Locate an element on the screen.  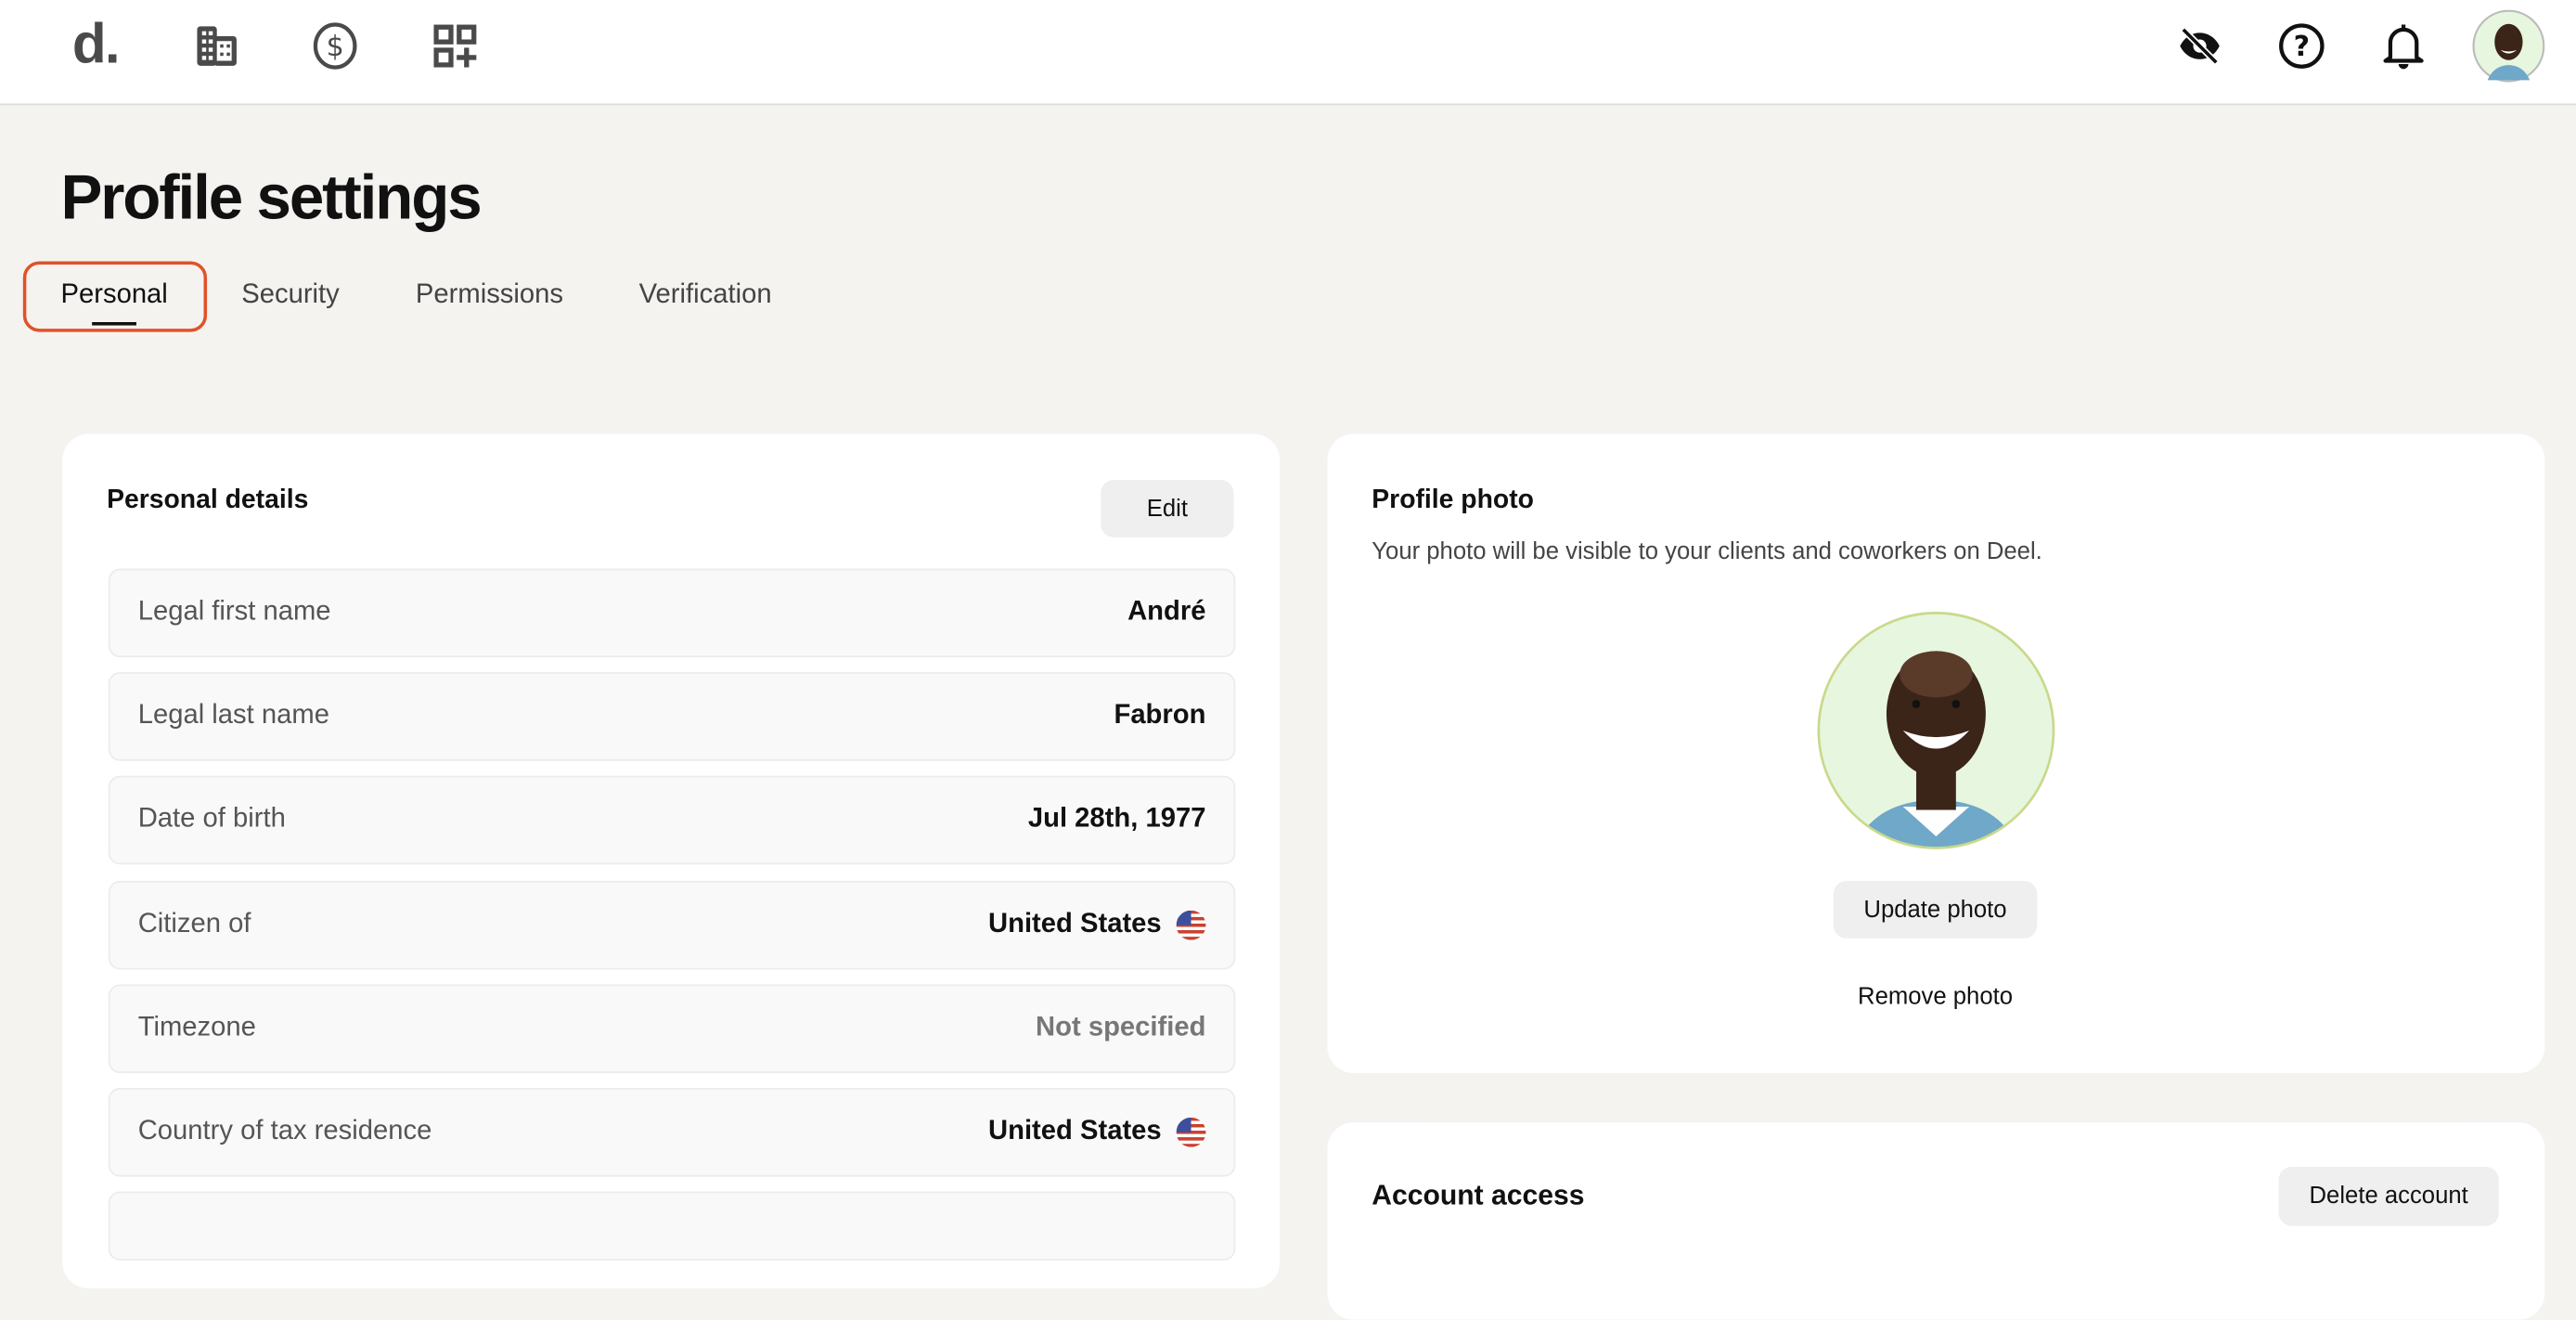
field-row-citizen-of: Citizen of United States is located at coordinates (672, 925).